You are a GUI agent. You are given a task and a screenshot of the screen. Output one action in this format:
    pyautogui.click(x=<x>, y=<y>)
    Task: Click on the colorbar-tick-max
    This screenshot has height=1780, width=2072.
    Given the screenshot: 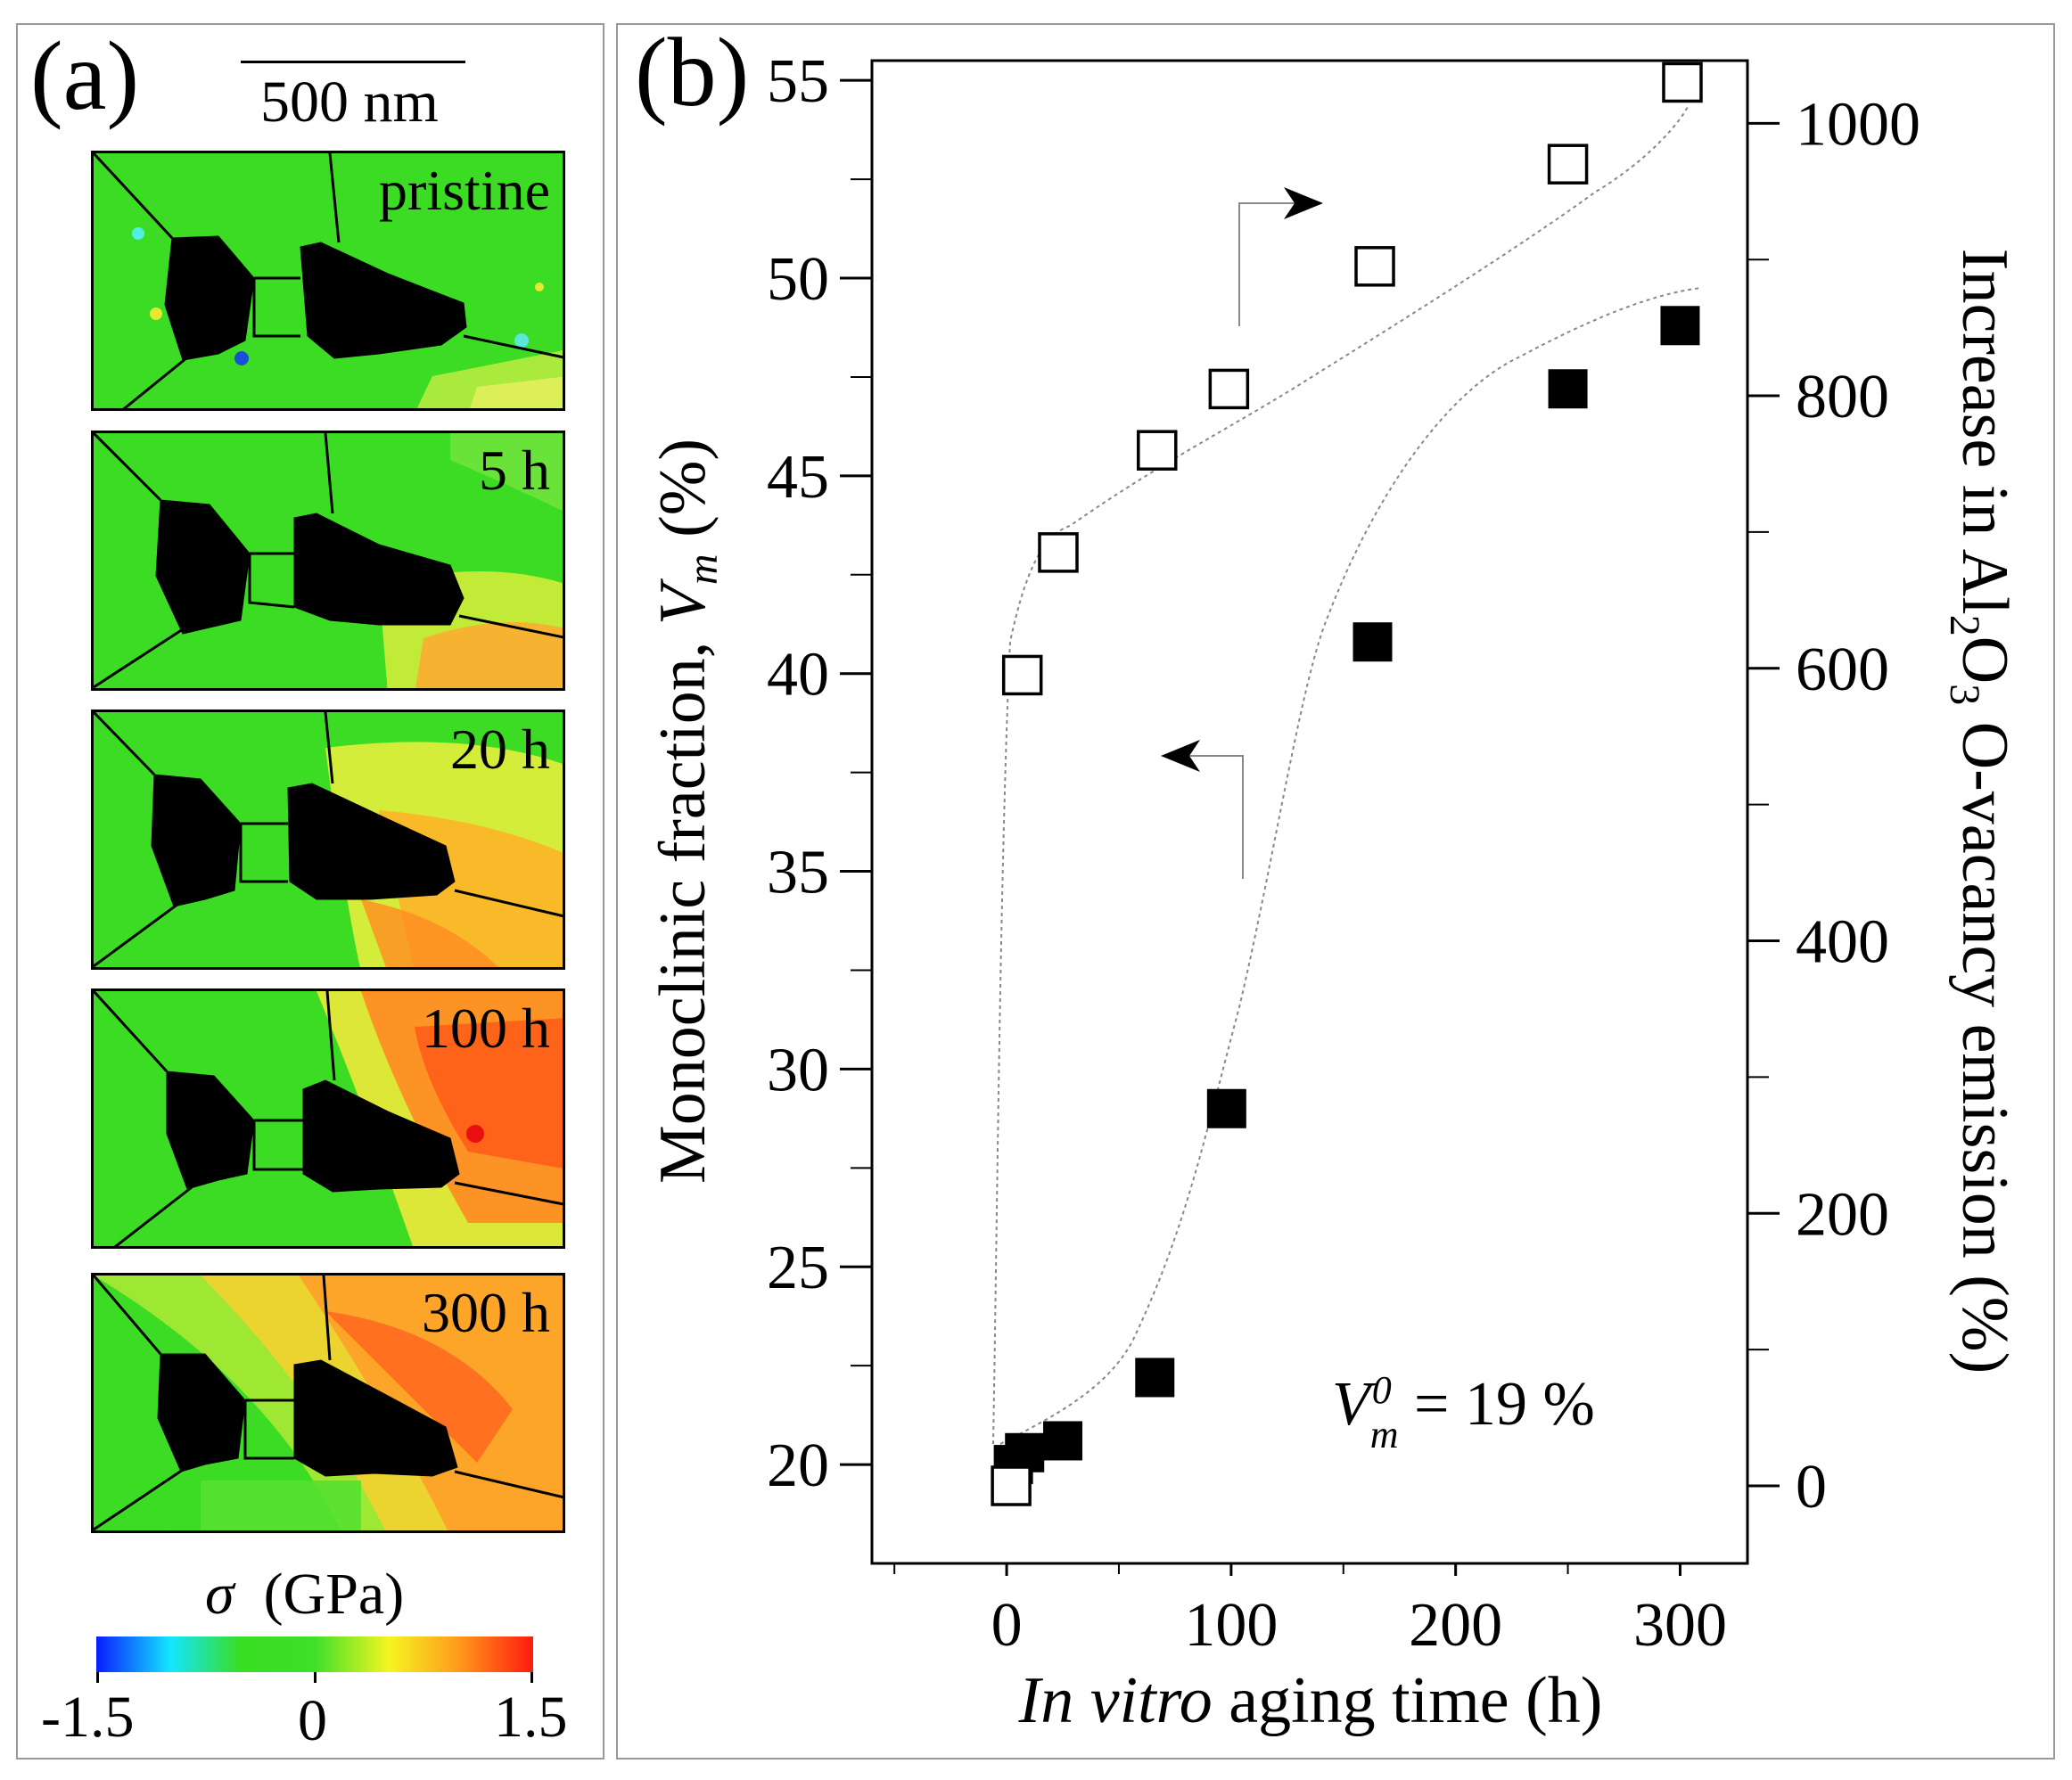 What is the action you would take?
    pyautogui.click(x=532, y=1677)
    